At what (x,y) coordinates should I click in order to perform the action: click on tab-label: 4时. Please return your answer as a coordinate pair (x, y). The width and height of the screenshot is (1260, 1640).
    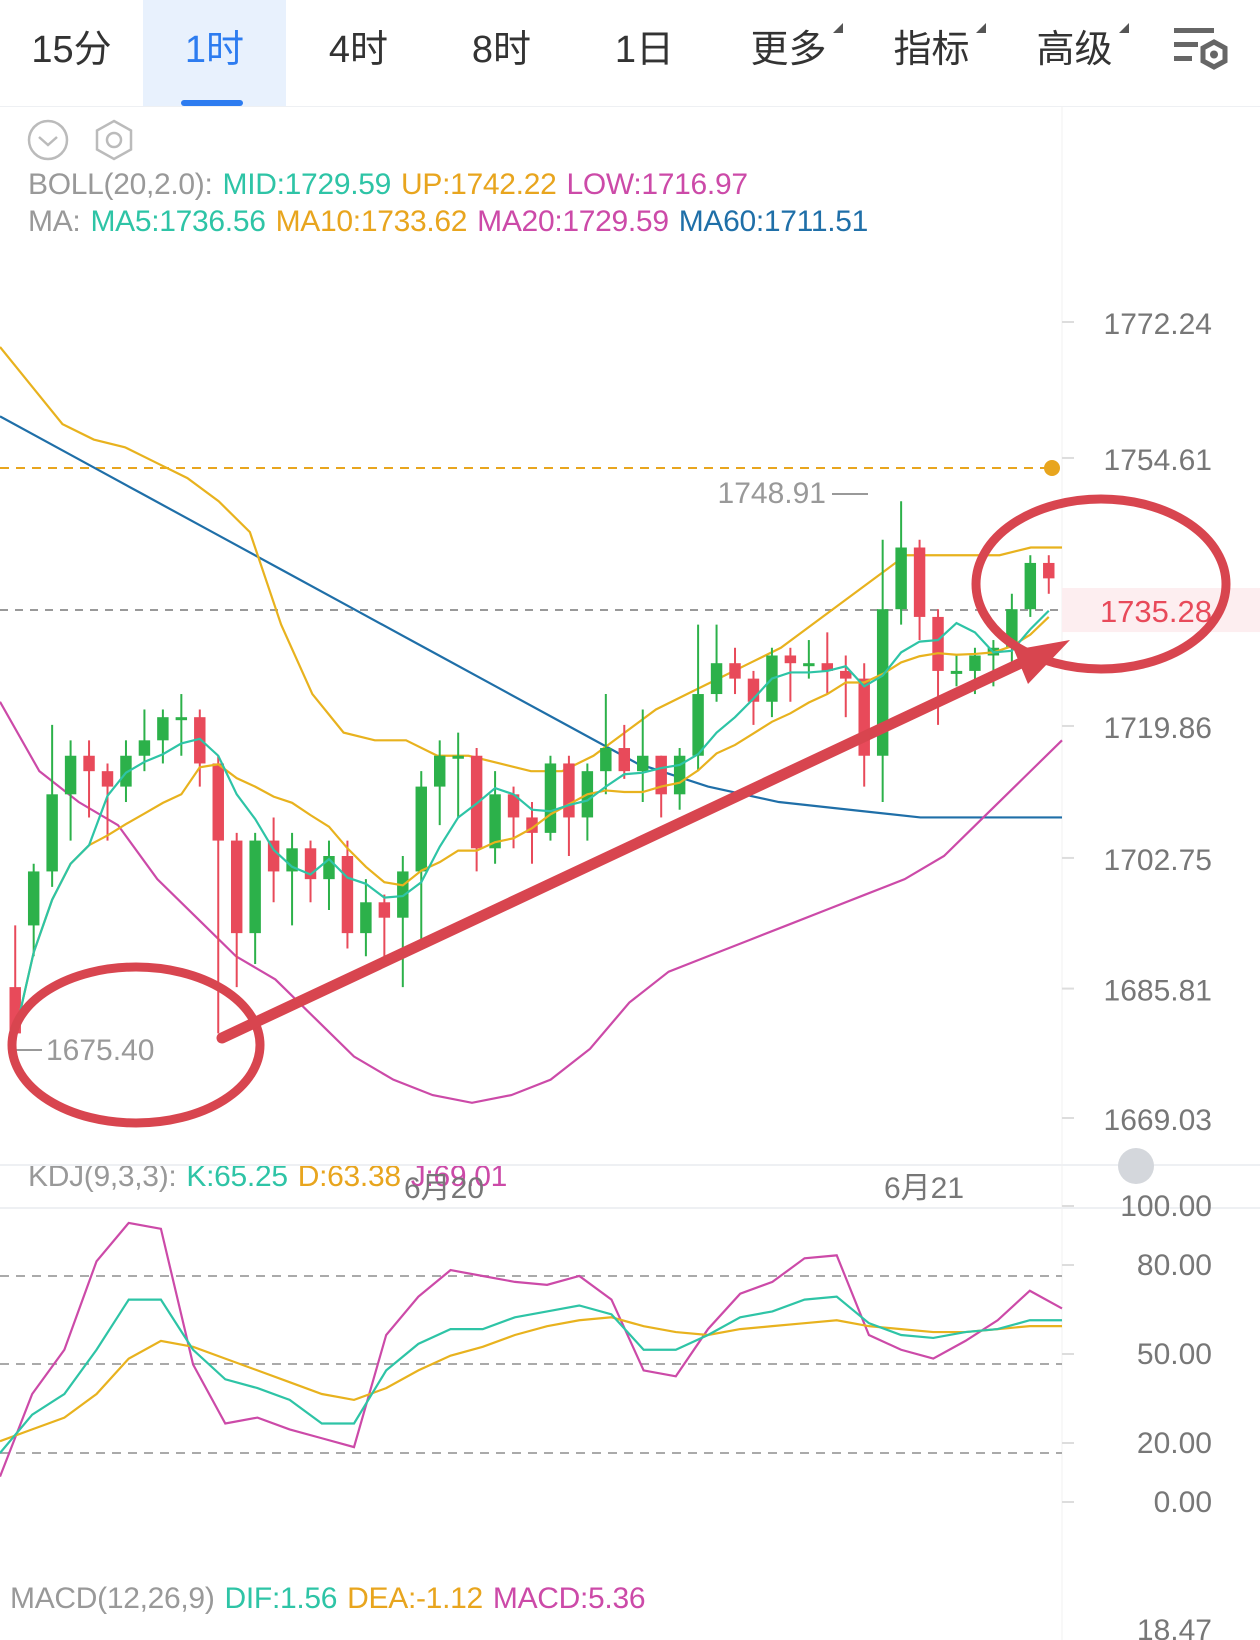
    Looking at the image, I should click on (358, 50).